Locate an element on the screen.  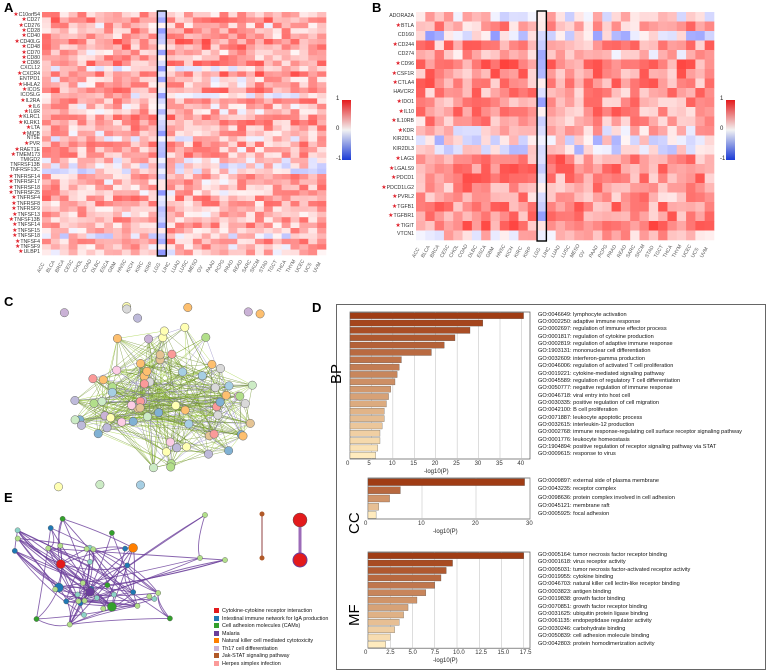
hm-b-row-label: ★IL10 is located at coordinates (407, 112).